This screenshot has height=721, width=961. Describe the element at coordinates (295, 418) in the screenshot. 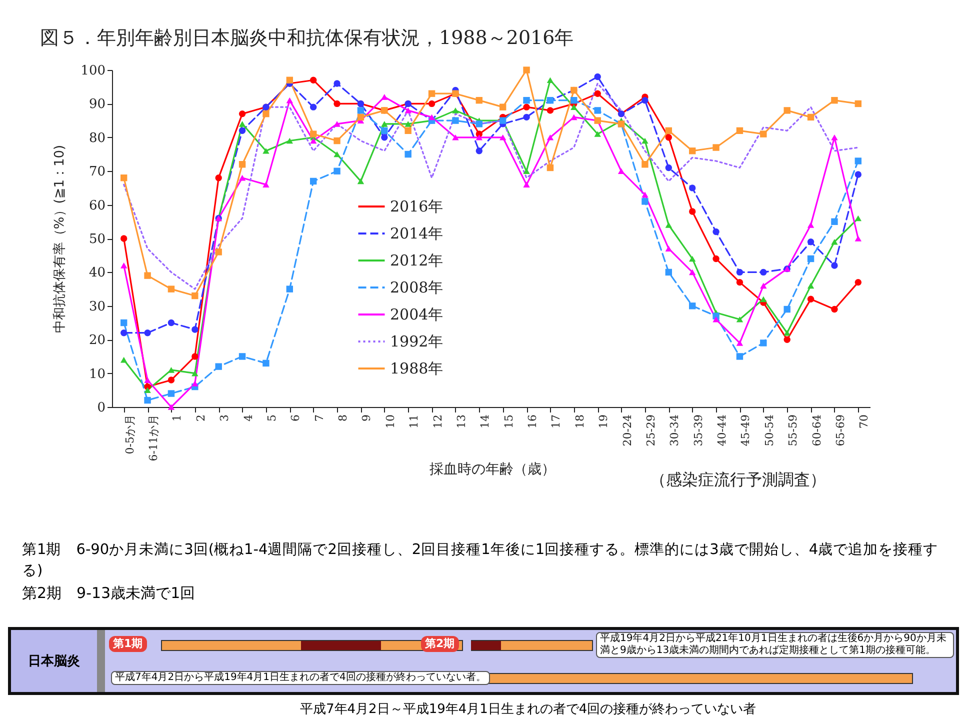

I see `x-tick-label: 6` at that location.